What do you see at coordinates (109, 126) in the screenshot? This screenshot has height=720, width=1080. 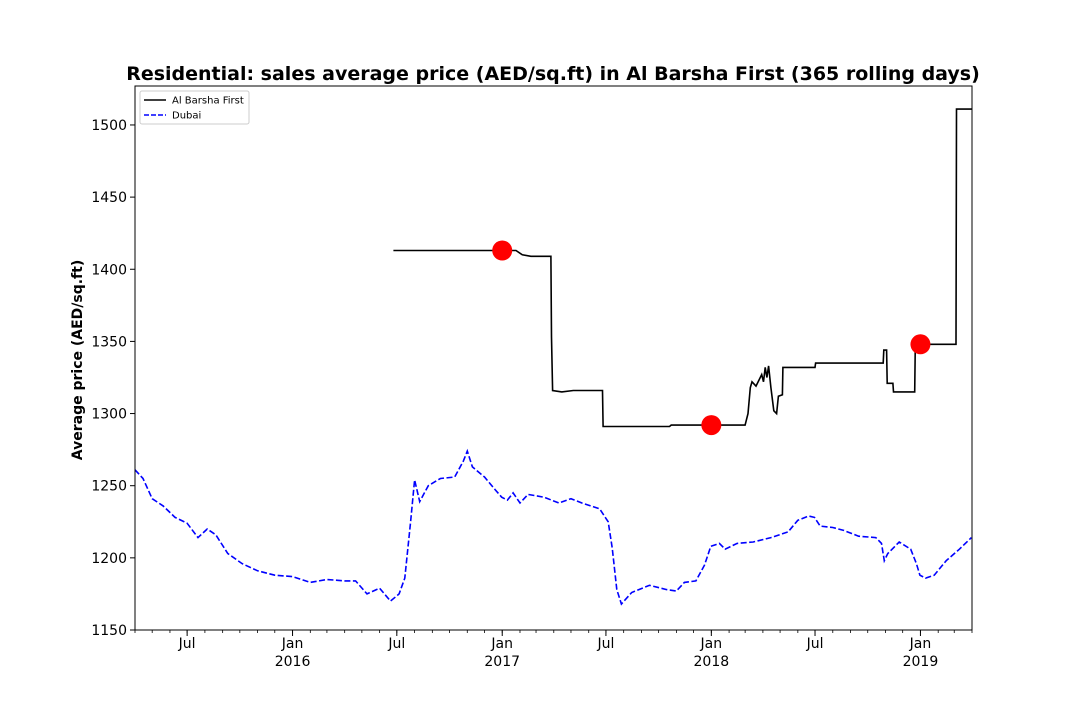 I see `y-tick-label: 1500` at bounding box center [109, 126].